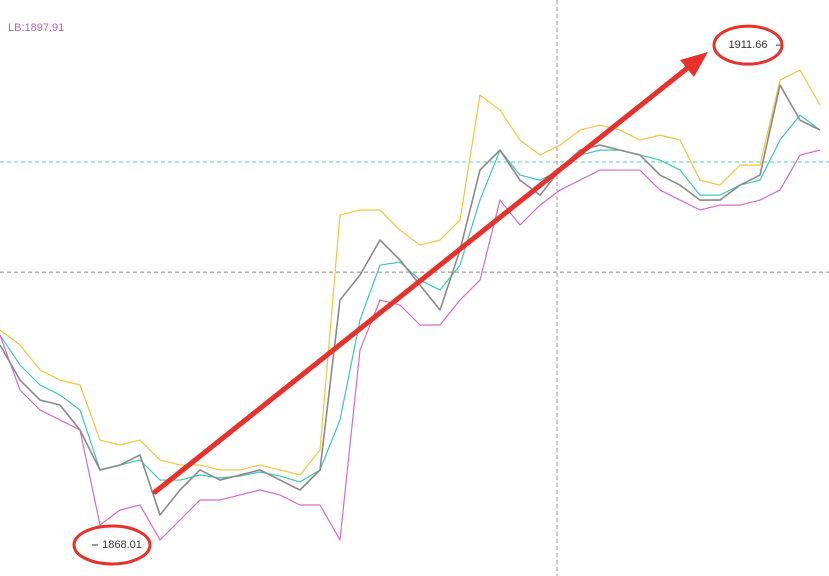 This screenshot has width=829, height=576. I want to click on annotation-label: 1911.66, so click(748, 45).